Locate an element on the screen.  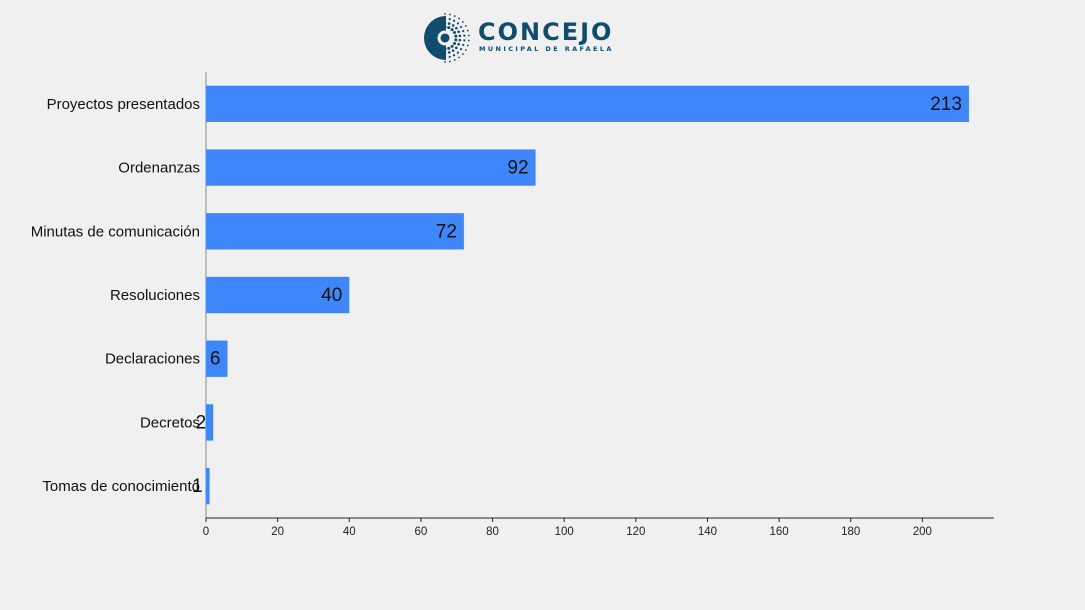
x-tick-label: 120 is located at coordinates (635, 532).